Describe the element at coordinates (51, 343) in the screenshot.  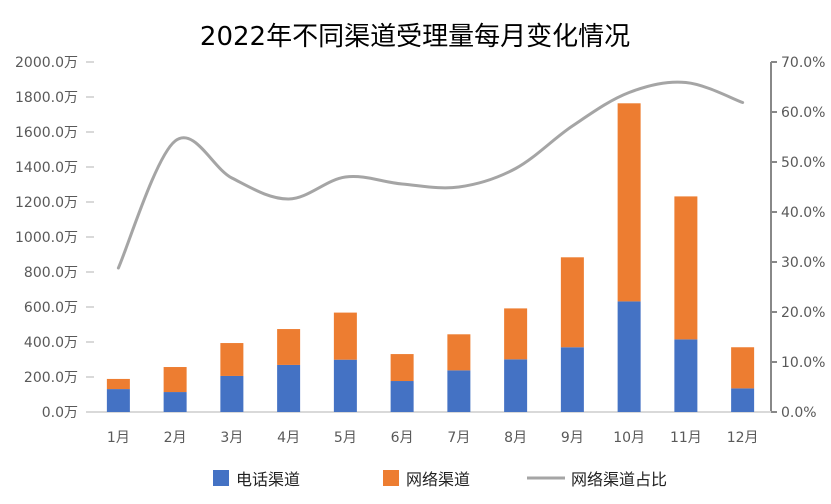
I see `left-tick-label: 400.0万` at that location.